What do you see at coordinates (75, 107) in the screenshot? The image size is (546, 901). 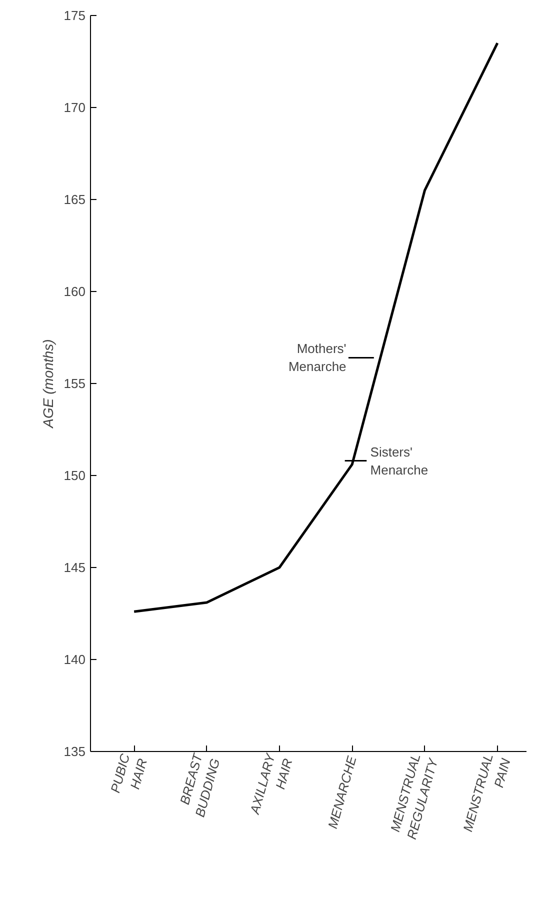 I see `y-tick-label: 170` at bounding box center [75, 107].